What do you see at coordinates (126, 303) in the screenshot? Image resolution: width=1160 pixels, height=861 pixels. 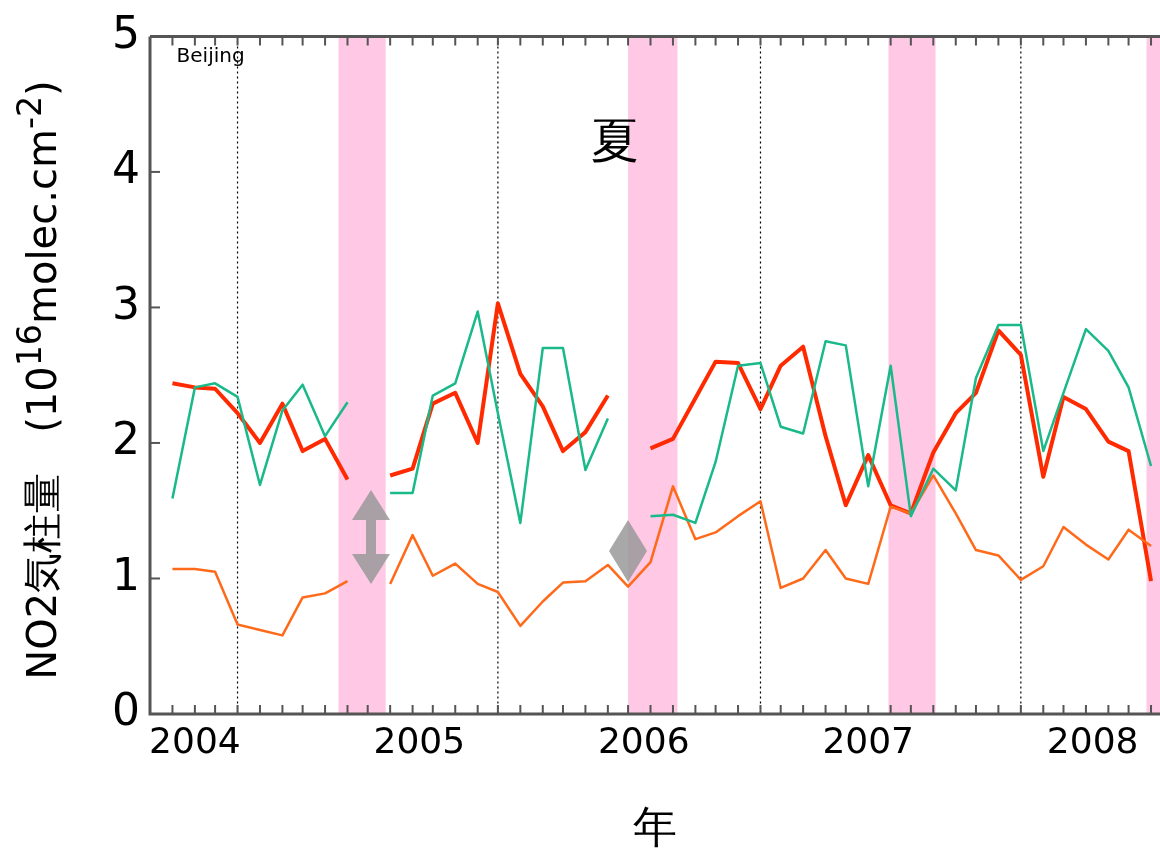 I see `y-tick-label: 3` at bounding box center [126, 303].